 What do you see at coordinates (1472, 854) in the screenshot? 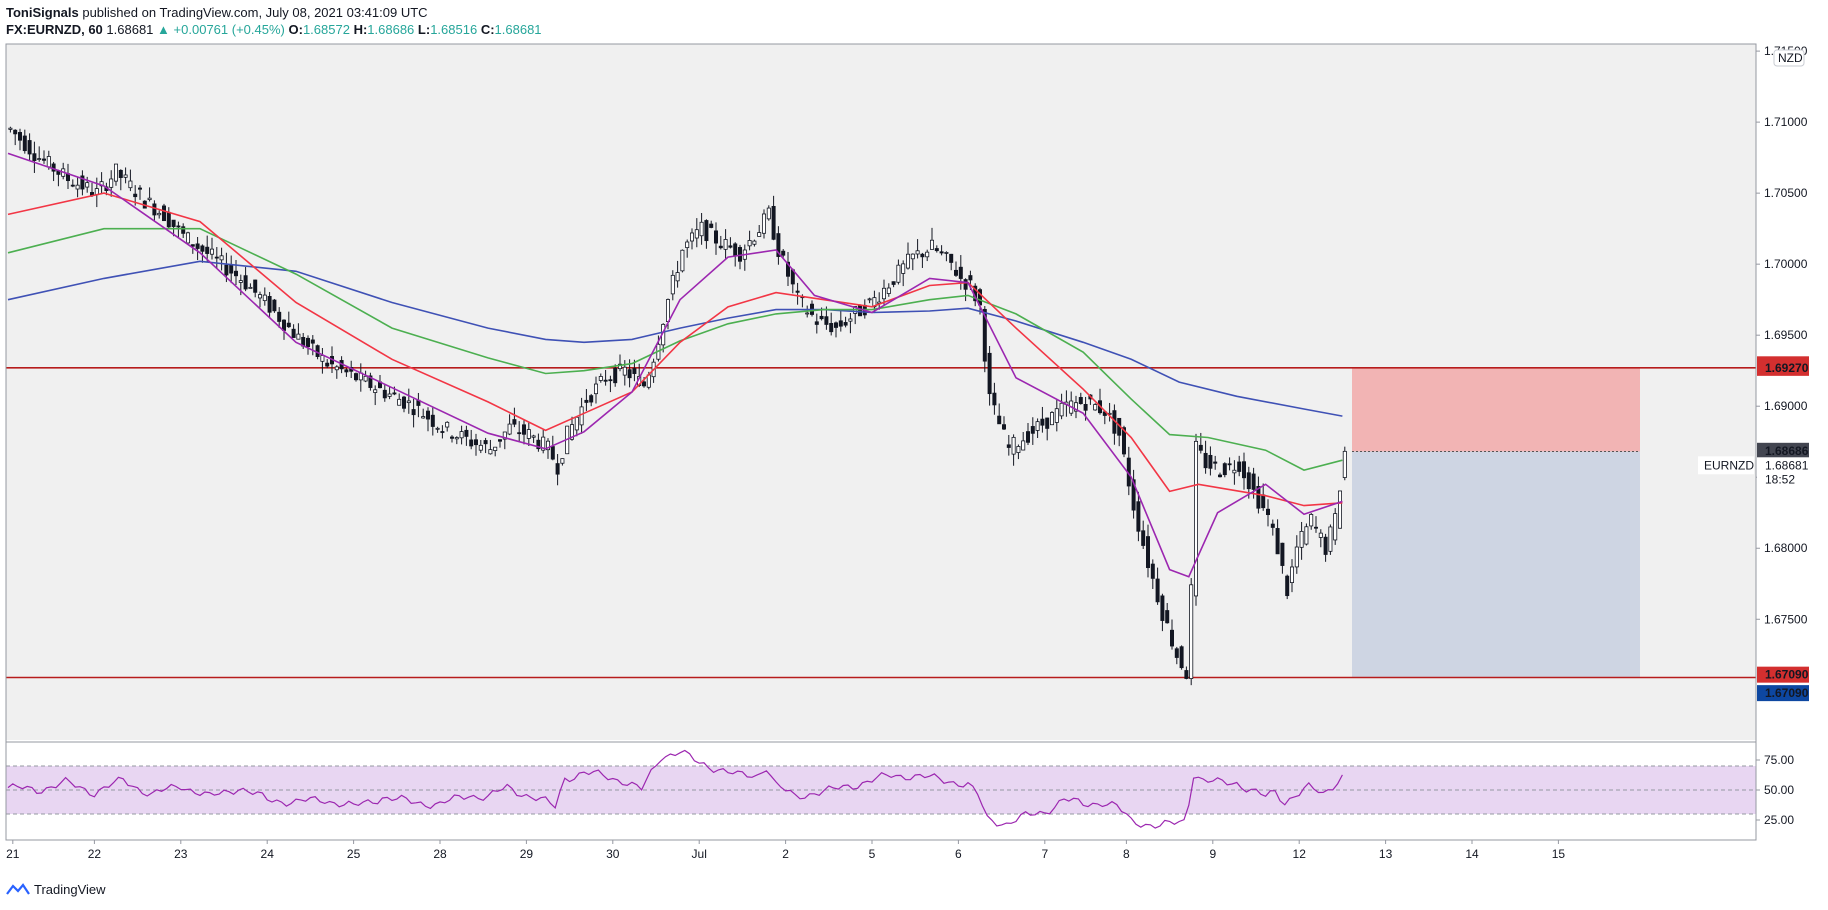
I see `time-tick-label: 14` at bounding box center [1472, 854].